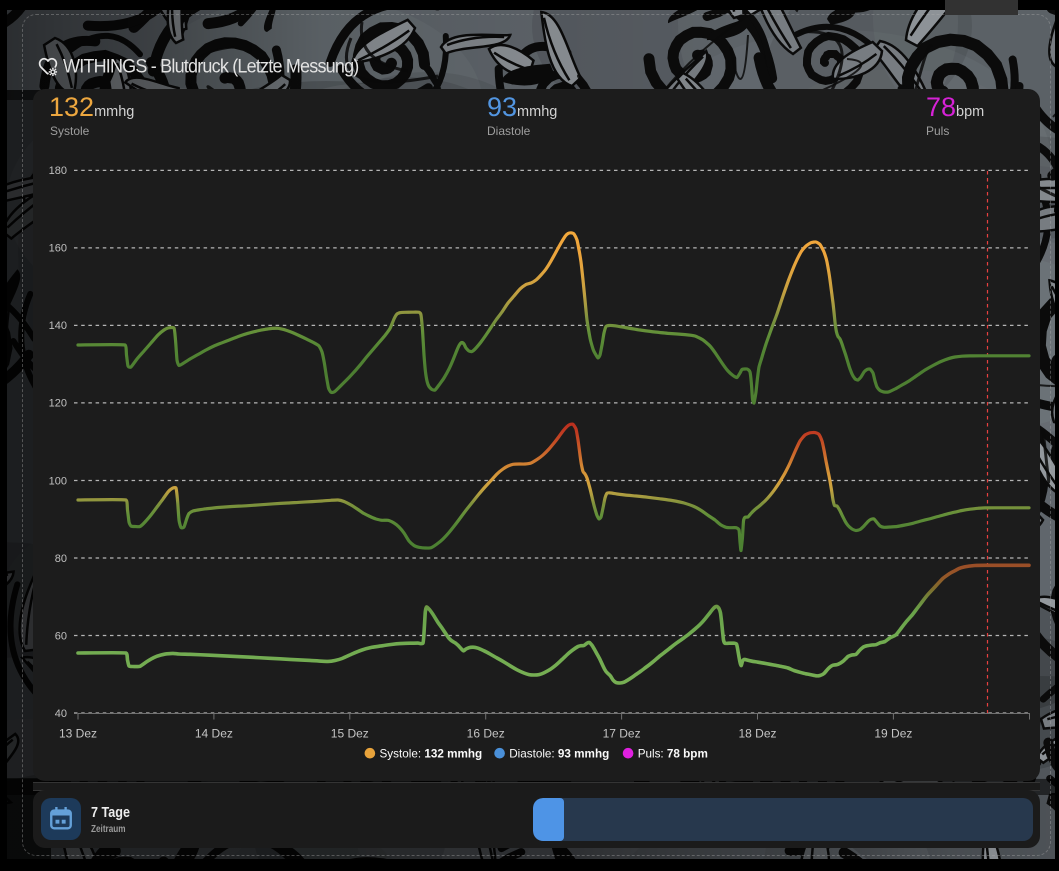 This screenshot has height=871, width=1059. I want to click on svg-text: 14 Dez, so click(214, 734).